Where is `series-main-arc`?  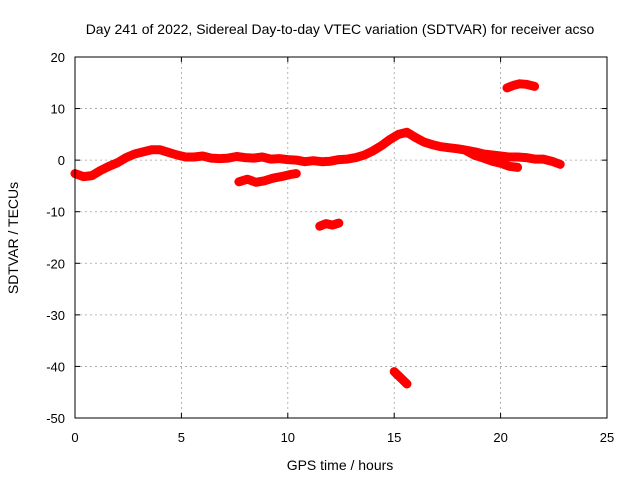
series-main-arc is located at coordinates (317, 154).